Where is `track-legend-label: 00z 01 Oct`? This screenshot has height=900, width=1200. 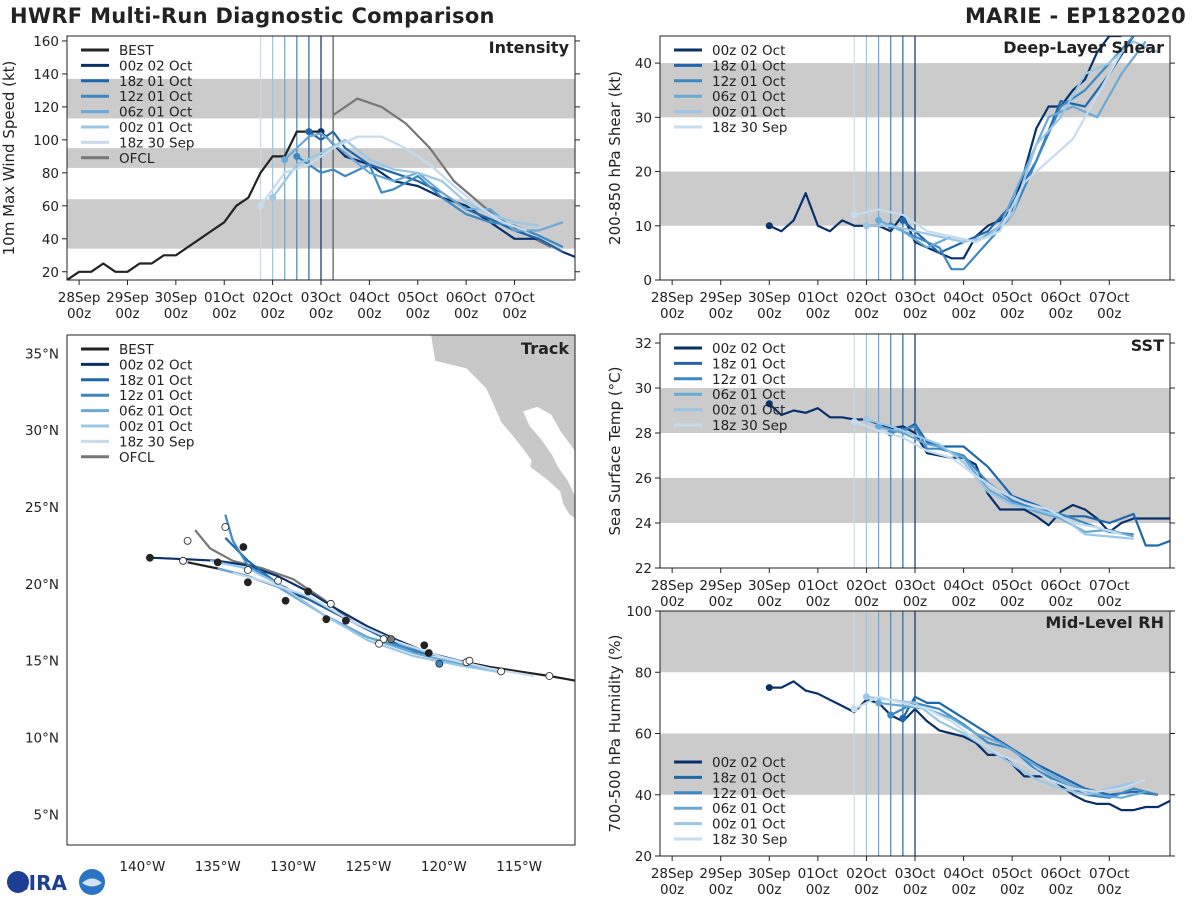 track-legend-label: 00z 01 Oct is located at coordinates (155, 427).